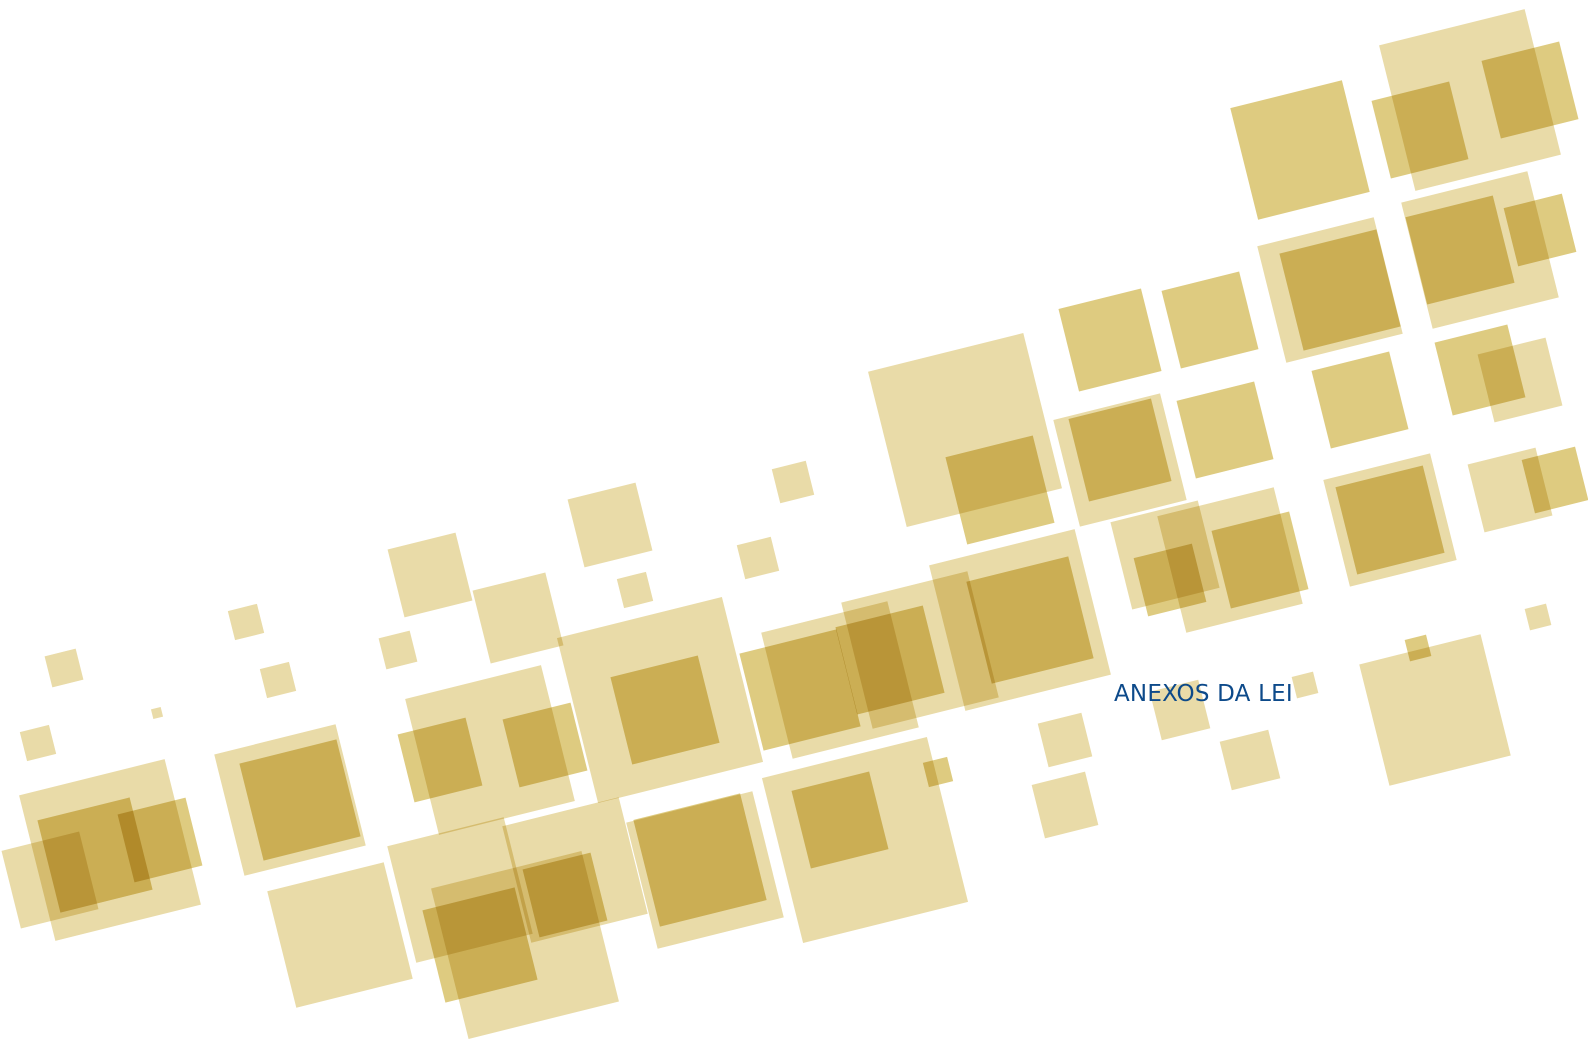 This screenshot has width=1588, height=1056. I want to click on page-title: ANEXOS DA LEI, so click(1203, 694).